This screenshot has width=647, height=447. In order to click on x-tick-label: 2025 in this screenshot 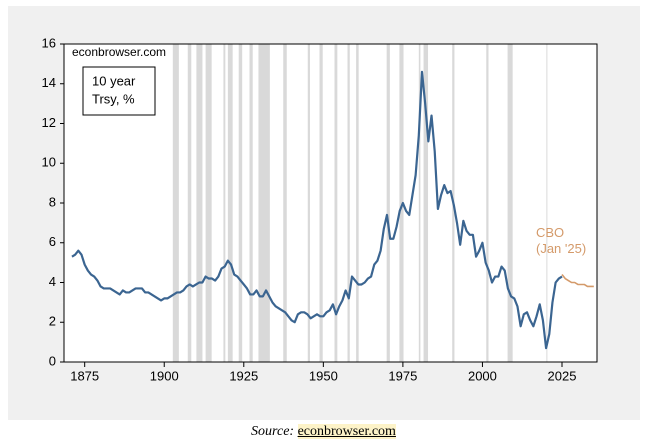, I will do `click(562, 375)`.